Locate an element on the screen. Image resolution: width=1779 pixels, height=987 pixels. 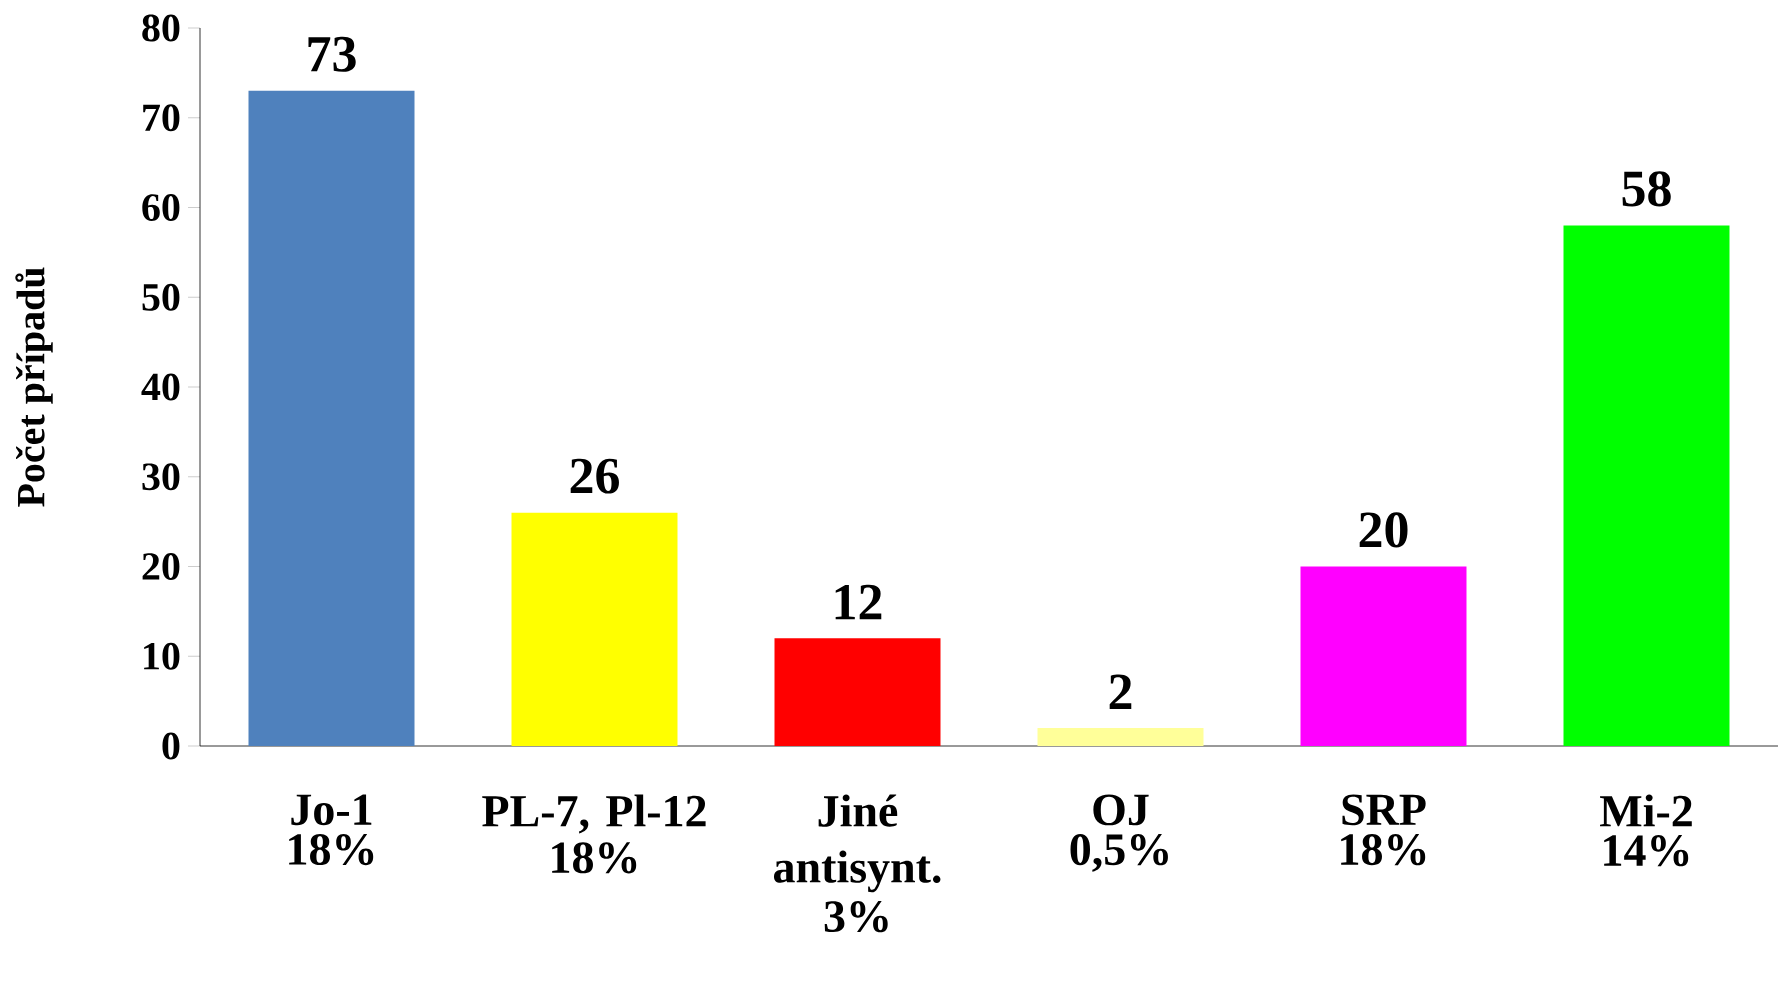
data-label: 26 is located at coordinates (594, 476).